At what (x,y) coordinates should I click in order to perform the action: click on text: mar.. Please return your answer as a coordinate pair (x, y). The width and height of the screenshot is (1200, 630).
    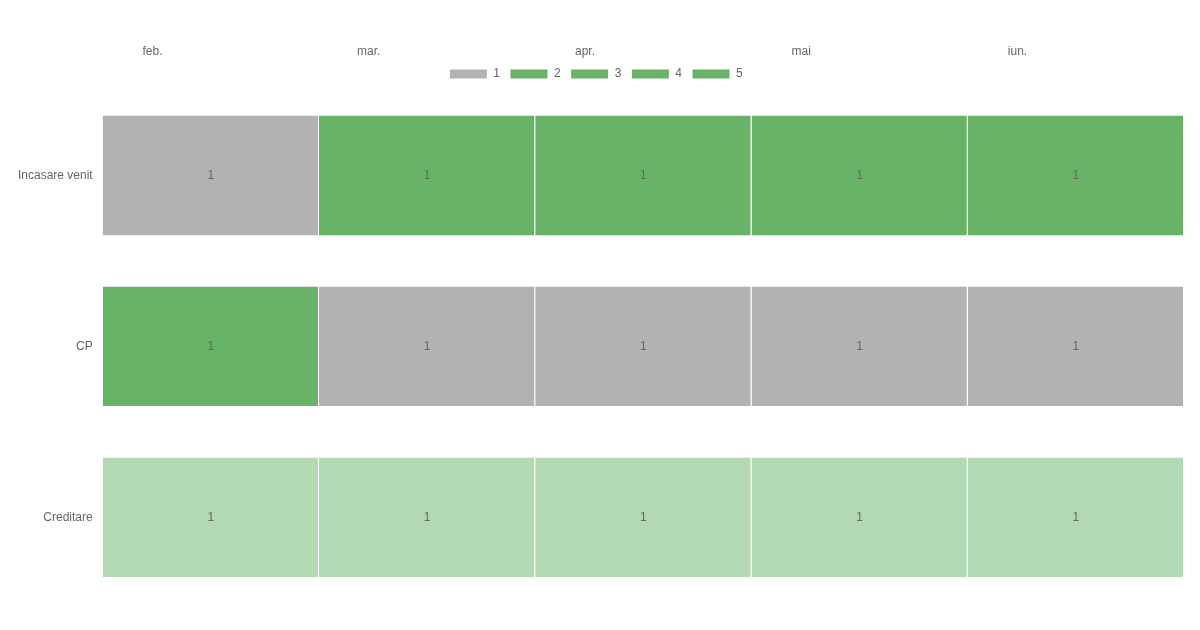
    Looking at the image, I should click on (369, 51).